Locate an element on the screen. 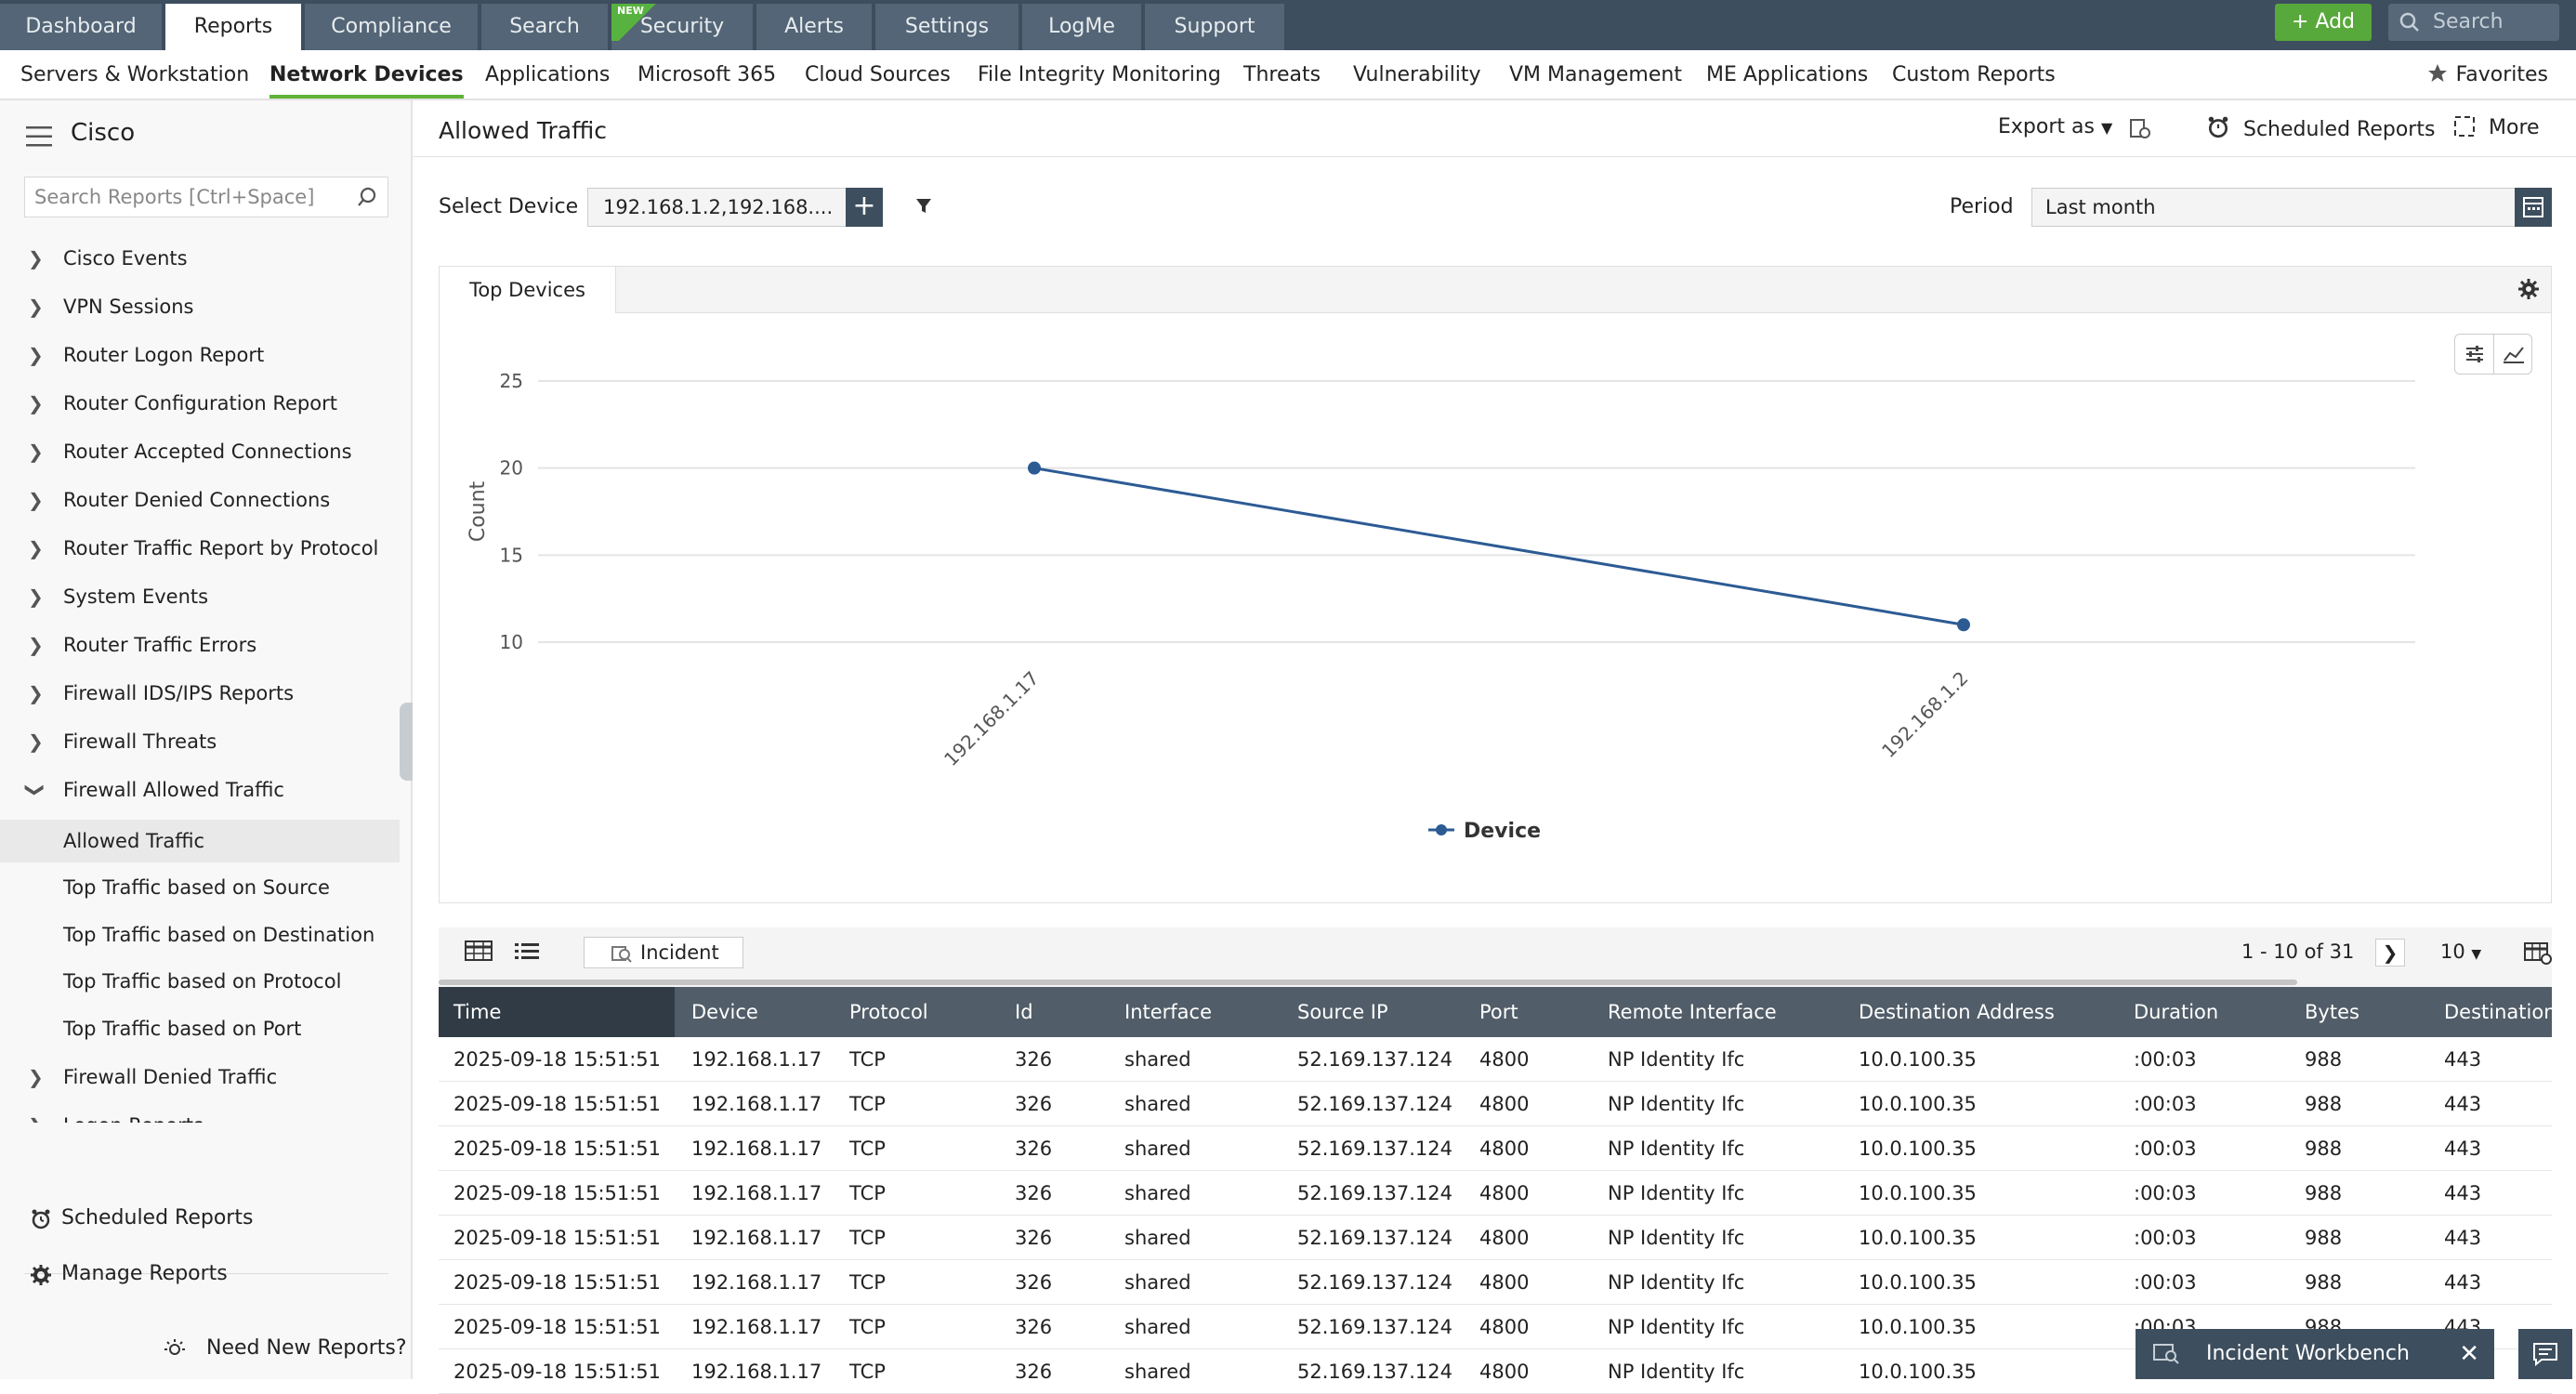 This screenshot has height=1394, width=2576. sidebar-group-cisco-events: ❯ Cisco Events is located at coordinates (200, 258).